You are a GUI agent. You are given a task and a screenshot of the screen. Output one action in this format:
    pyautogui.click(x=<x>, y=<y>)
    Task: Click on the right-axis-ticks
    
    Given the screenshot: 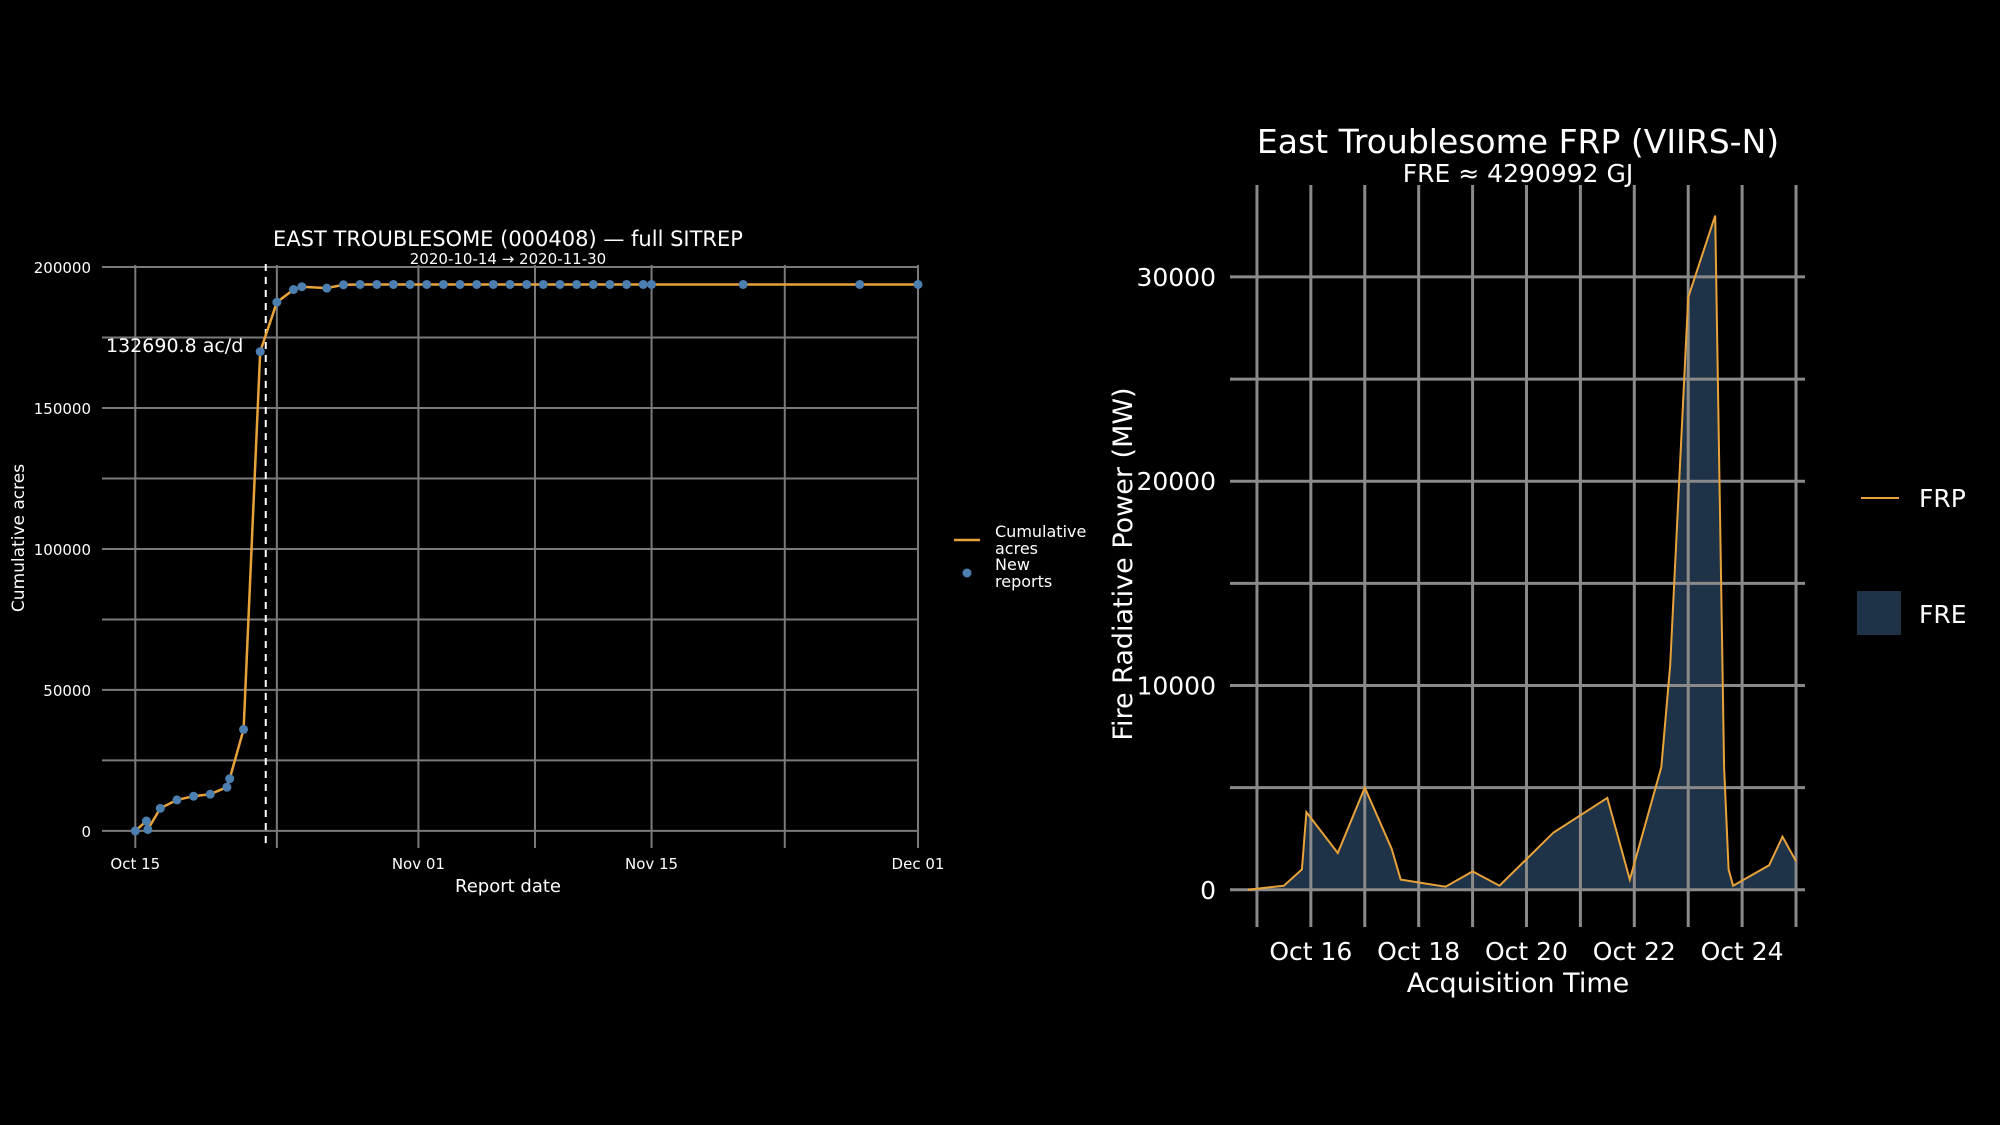 What is the action you would take?
    pyautogui.click(x=1526, y=913)
    